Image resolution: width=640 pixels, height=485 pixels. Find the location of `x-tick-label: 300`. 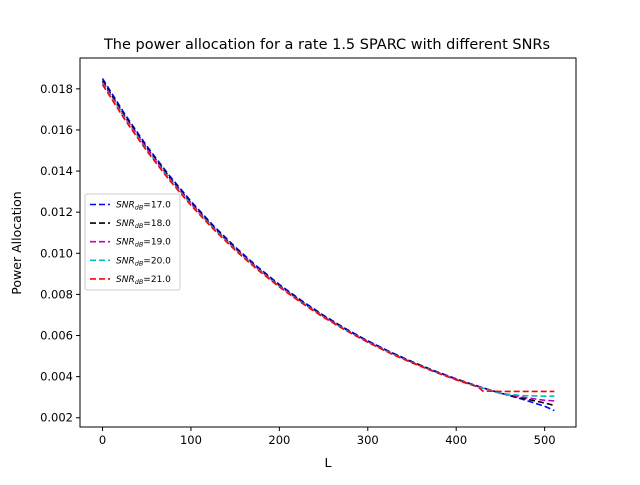

x-tick-label: 300 is located at coordinates (368, 440).